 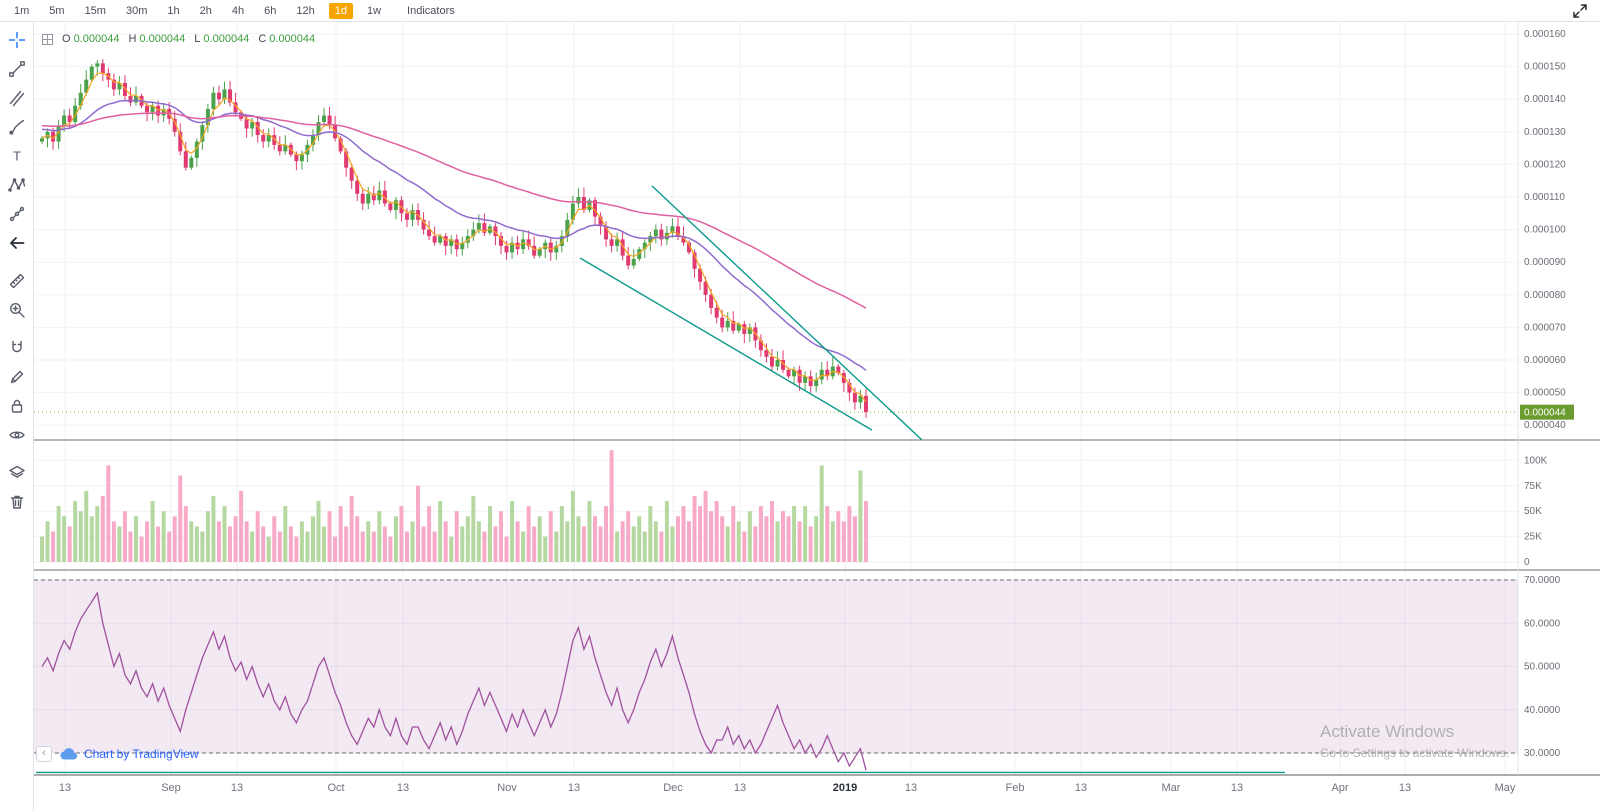 I want to click on volume-pane, so click(x=454, y=506).